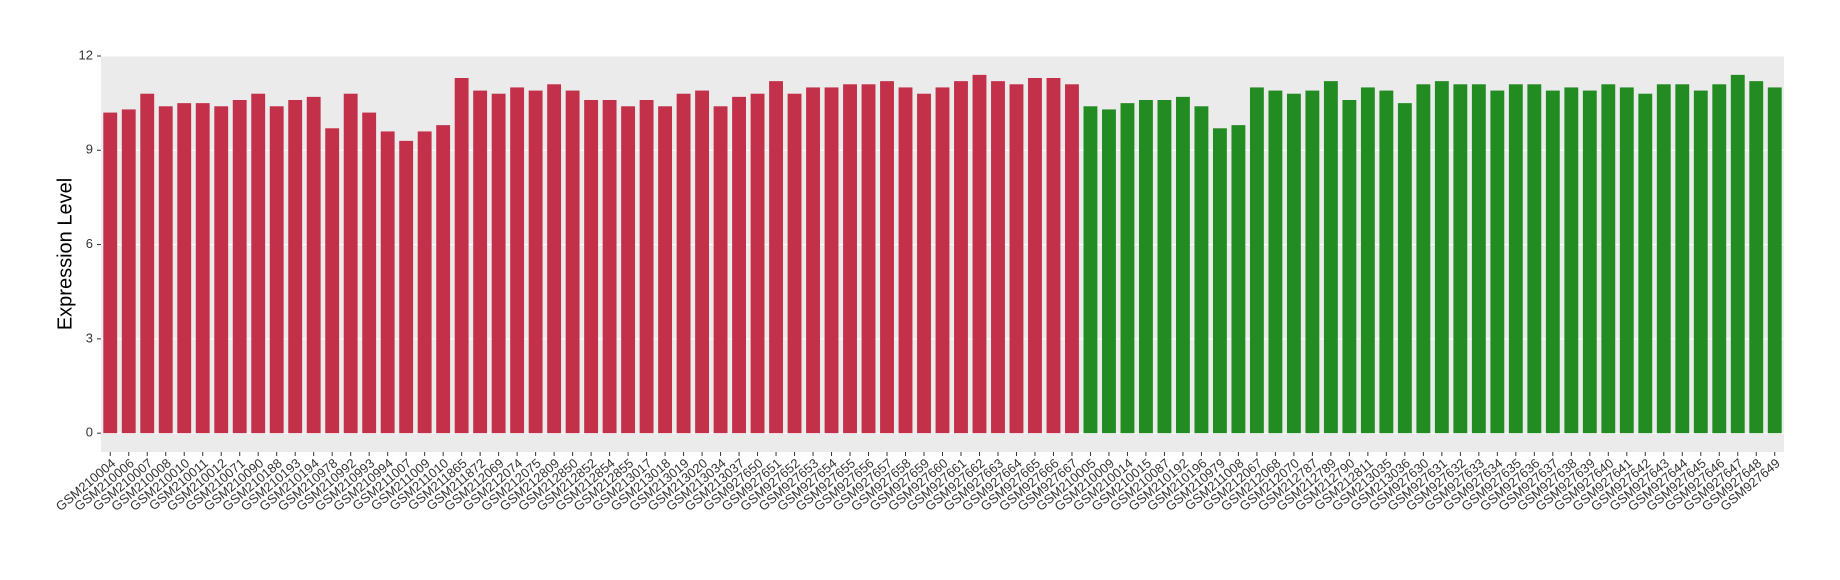 Image resolution: width=1840 pixels, height=580 pixels. I want to click on y-axis-title: Expression Level, so click(65, 254).